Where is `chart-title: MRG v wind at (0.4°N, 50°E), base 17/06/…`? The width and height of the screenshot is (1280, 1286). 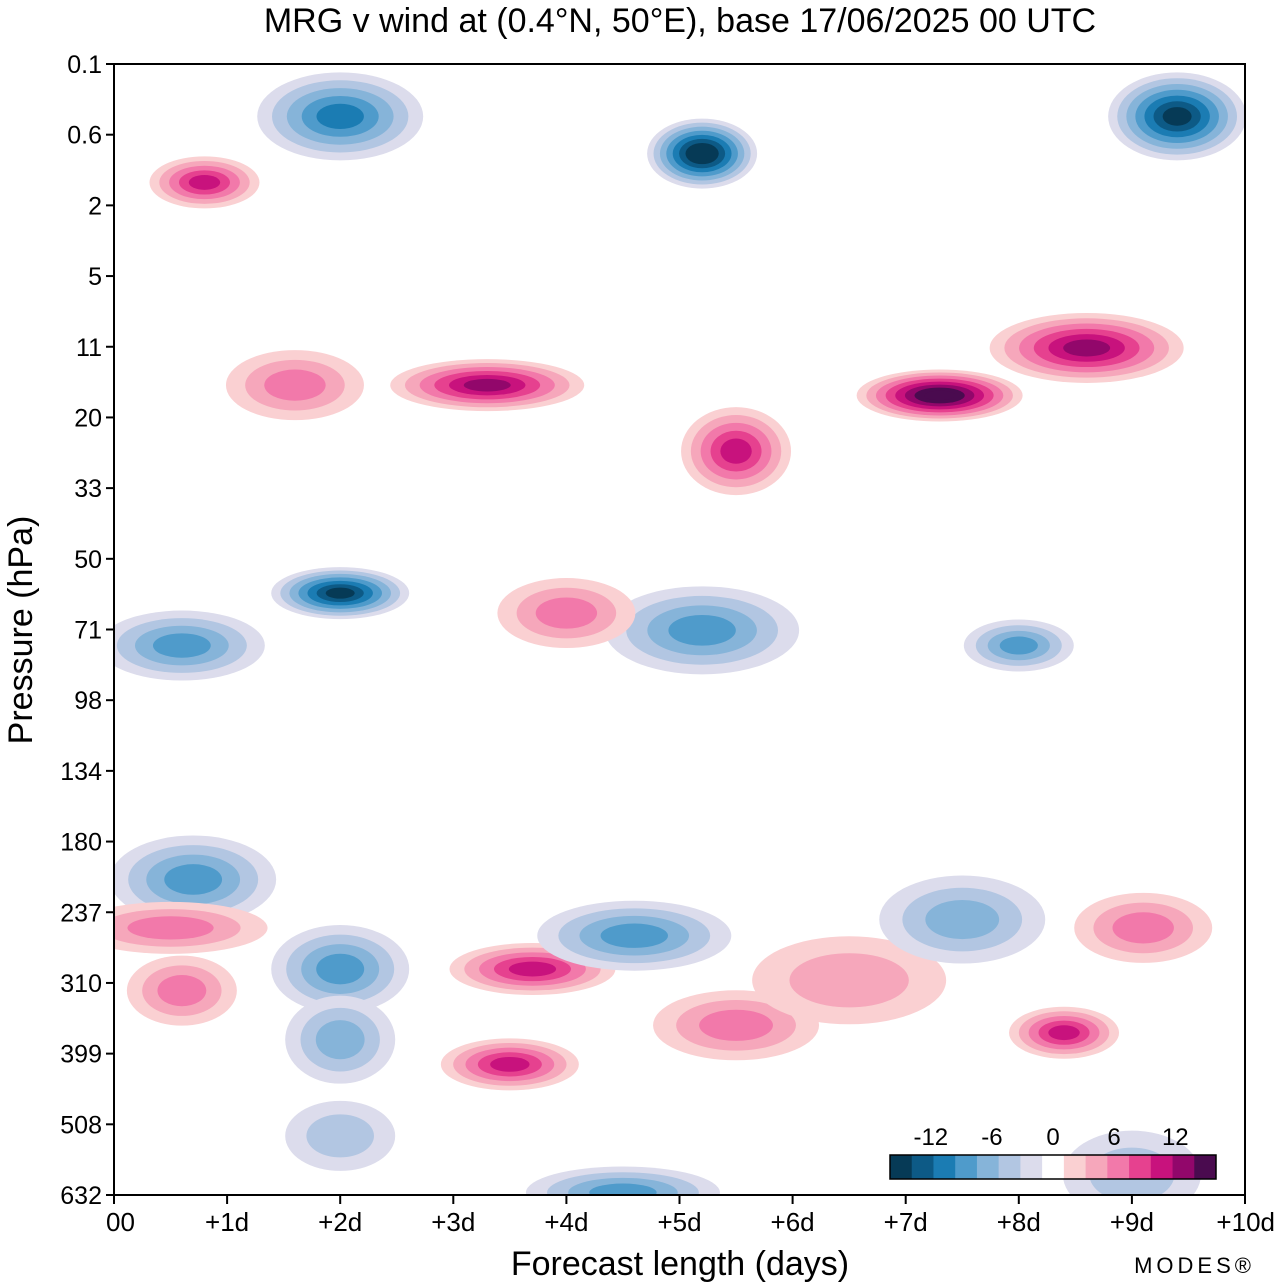
chart-title: MRG v wind at (0.4°N, 50°E), base 17/06/… is located at coordinates (680, 21).